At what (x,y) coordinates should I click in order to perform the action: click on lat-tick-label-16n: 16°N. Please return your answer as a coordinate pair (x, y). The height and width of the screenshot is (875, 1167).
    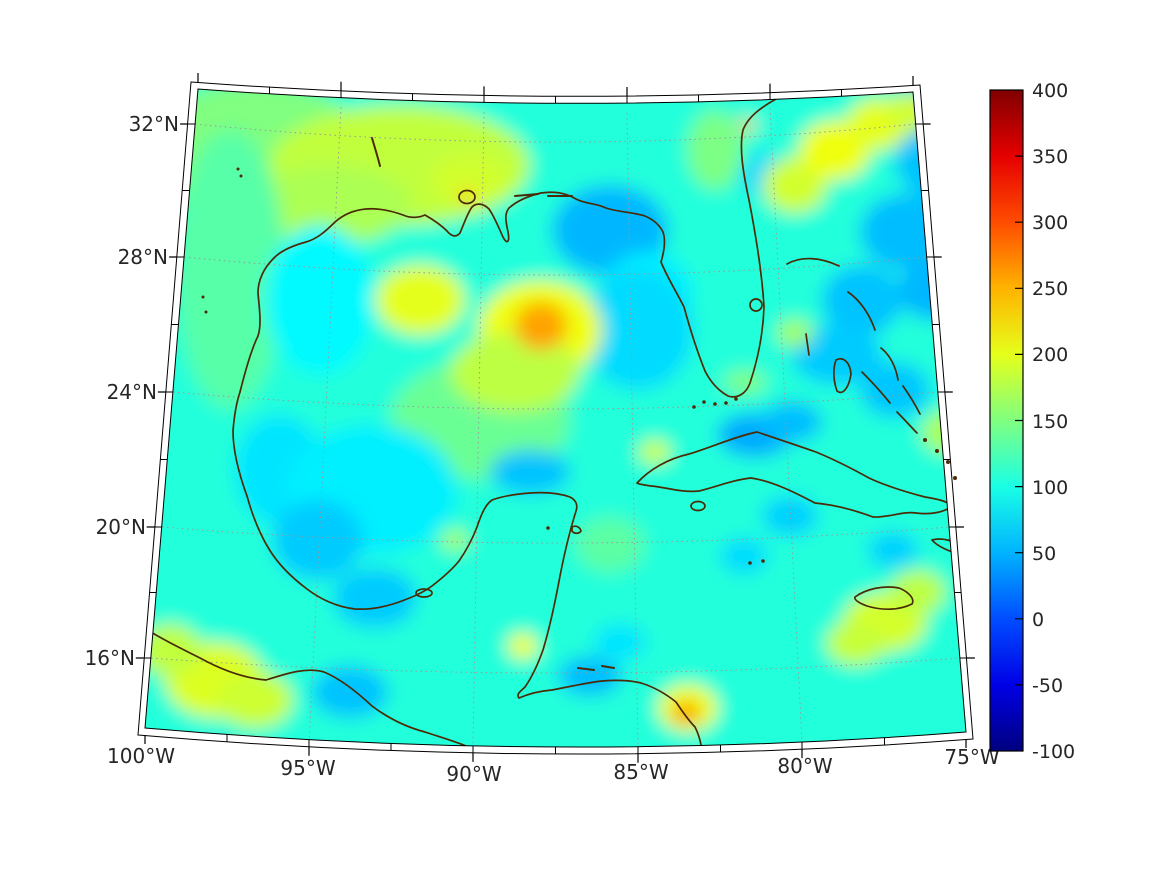
    Looking at the image, I should click on (110, 658).